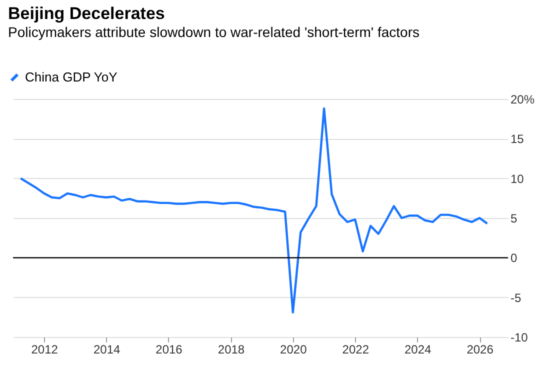 This screenshot has width=551, height=383. I want to click on y-tick-label: 20%, so click(522, 99).